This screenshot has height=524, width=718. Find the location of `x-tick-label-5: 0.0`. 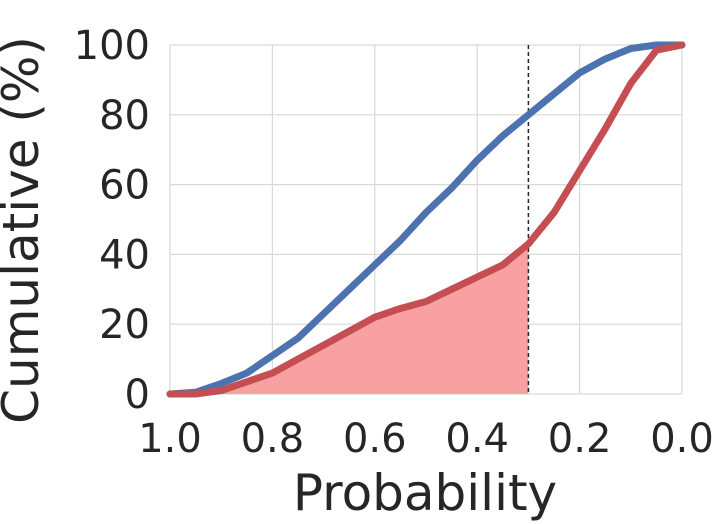

x-tick-label-5: 0.0 is located at coordinates (682, 439).